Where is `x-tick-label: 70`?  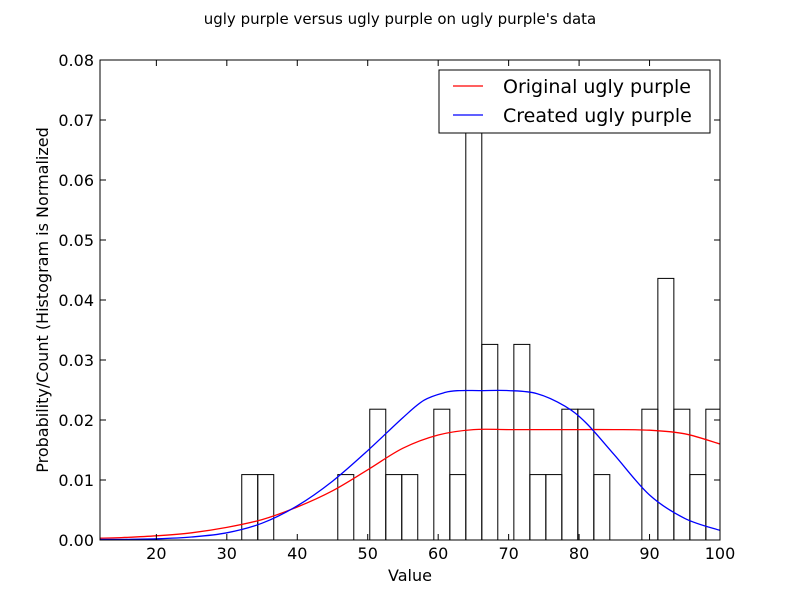
x-tick-label: 70 is located at coordinates (508, 553).